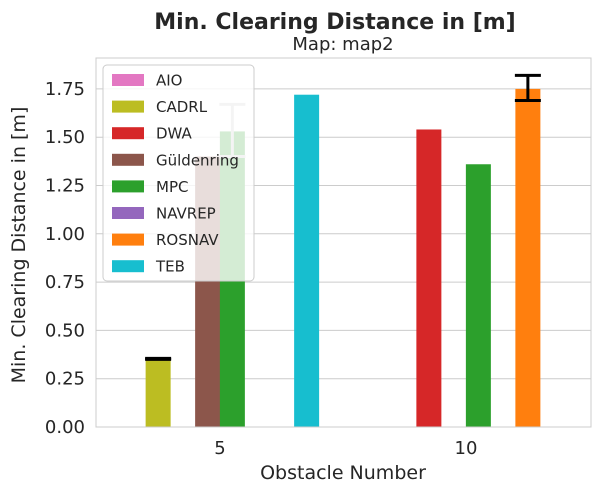 This screenshot has height=492, width=601. What do you see at coordinates (19, 245) in the screenshot?
I see `y-axis-label: Min. Clearing Distance in [m]` at bounding box center [19, 245].